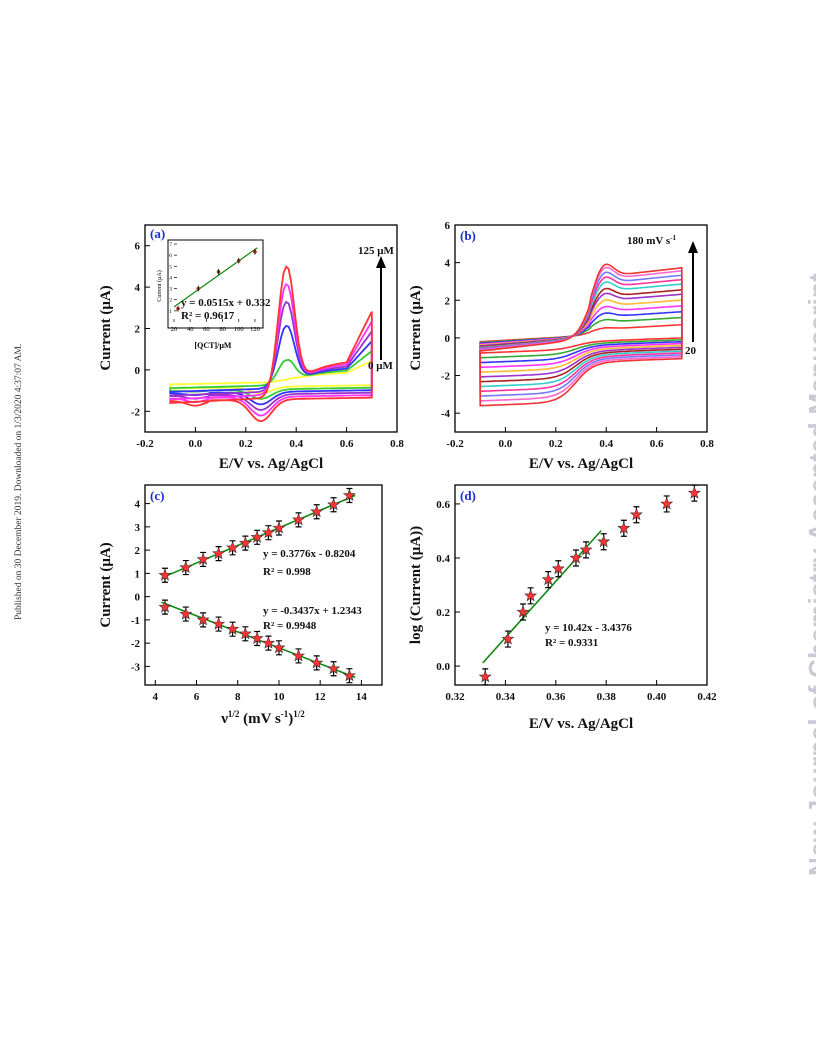  I want to click on chart-a-inset-ytick-label: 6, so click(170, 256).